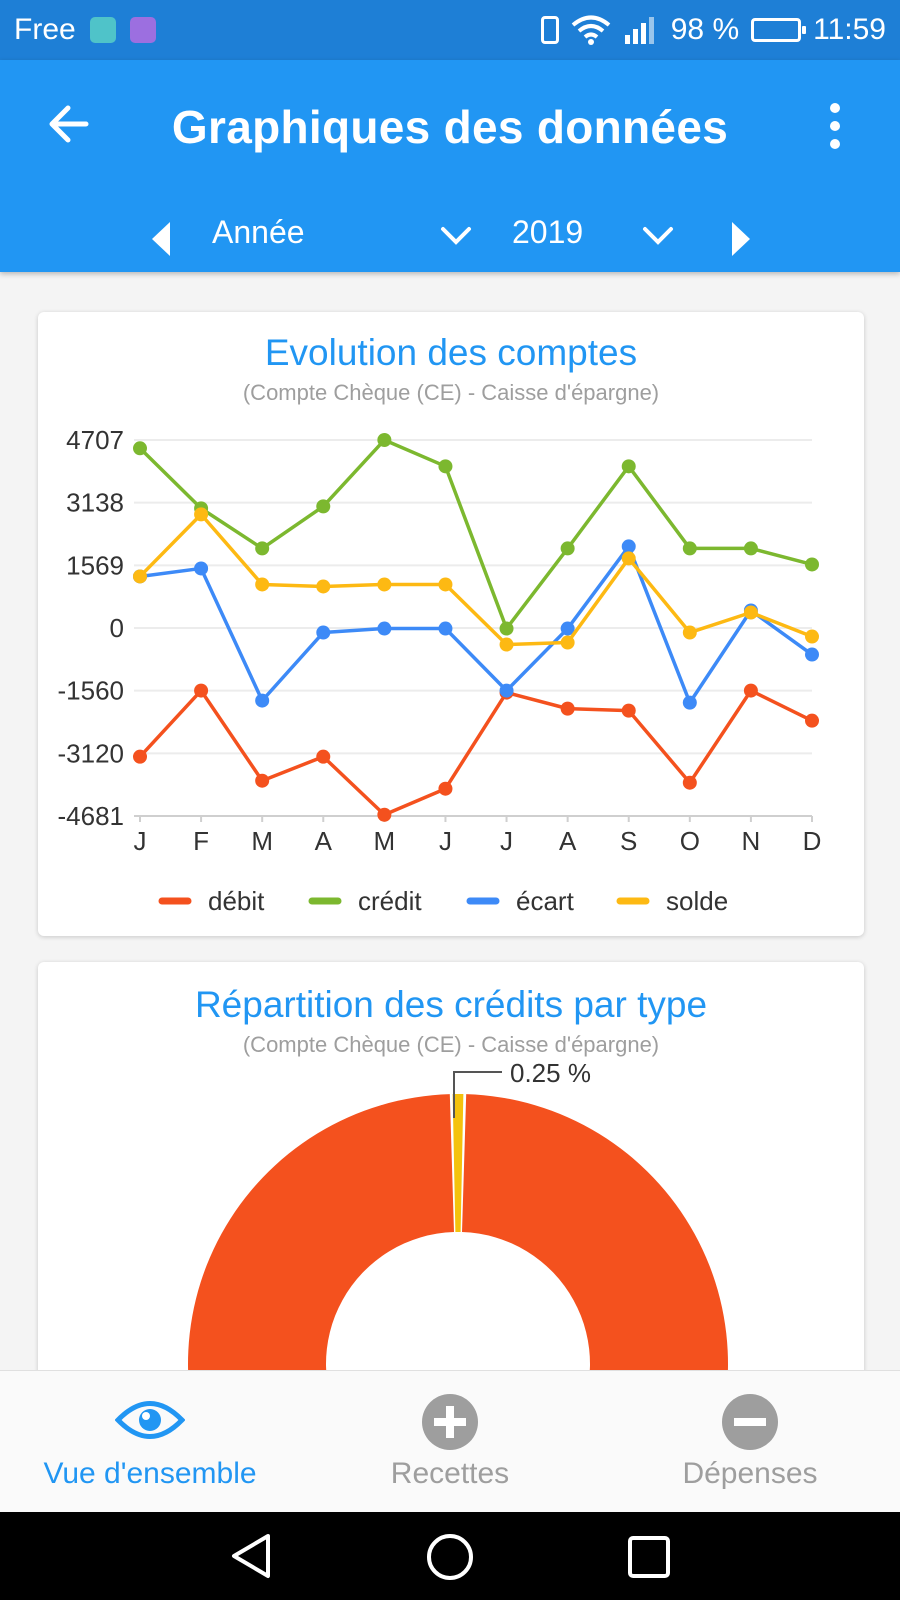 This screenshot has height=1600, width=900. I want to click on battery-icon, so click(779, 30).